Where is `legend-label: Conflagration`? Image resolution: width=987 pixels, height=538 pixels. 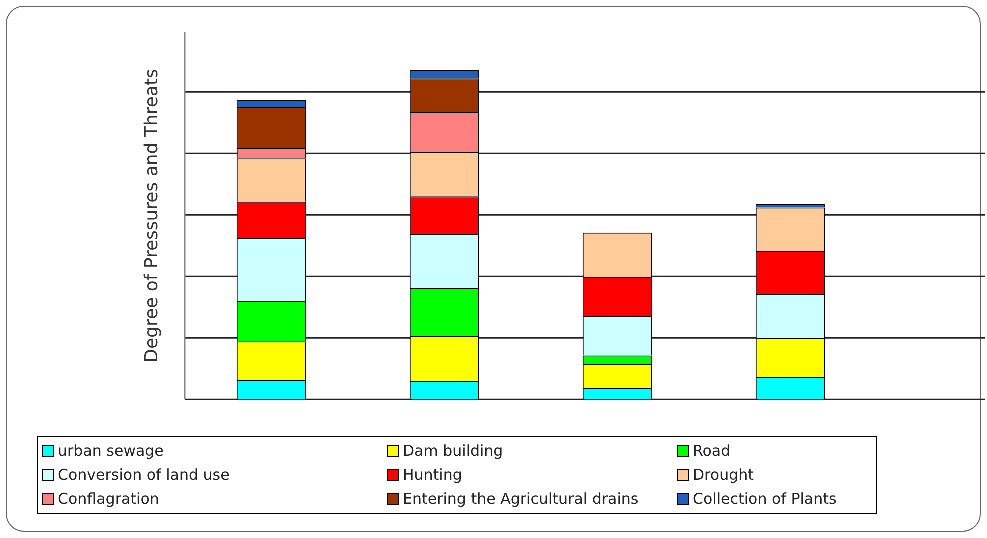
legend-label: Conflagration is located at coordinates (109, 499).